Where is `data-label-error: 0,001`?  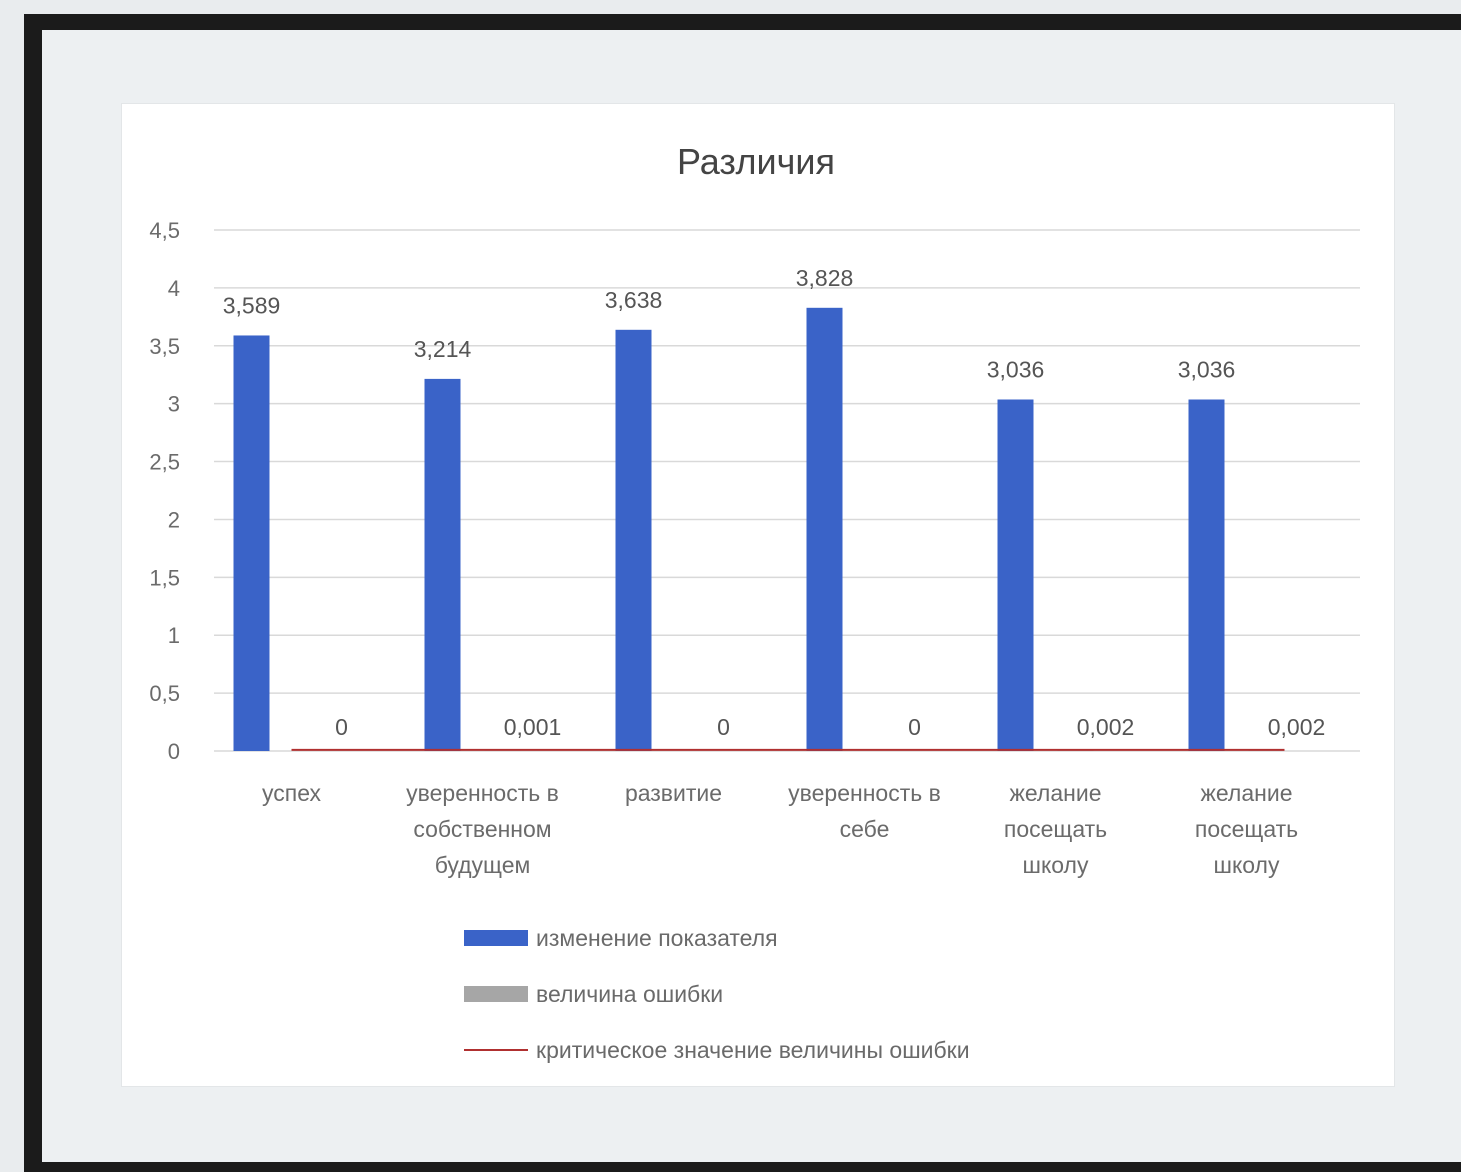 data-label-error: 0,001 is located at coordinates (533, 727).